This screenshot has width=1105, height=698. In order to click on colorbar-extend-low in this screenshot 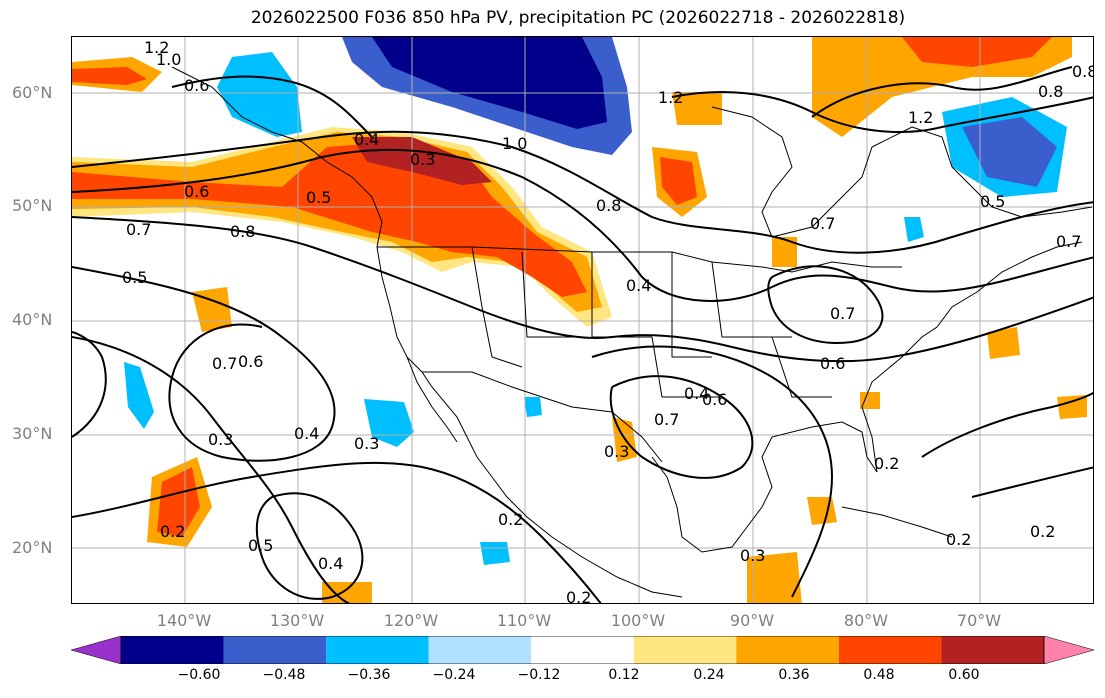, I will do `click(96, 650)`.